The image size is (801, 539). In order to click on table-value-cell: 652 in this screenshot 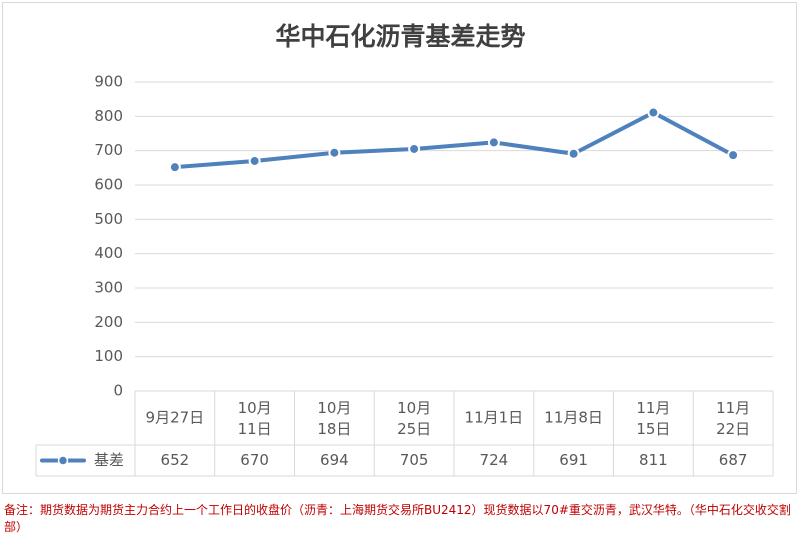, I will do `click(175, 460)`.